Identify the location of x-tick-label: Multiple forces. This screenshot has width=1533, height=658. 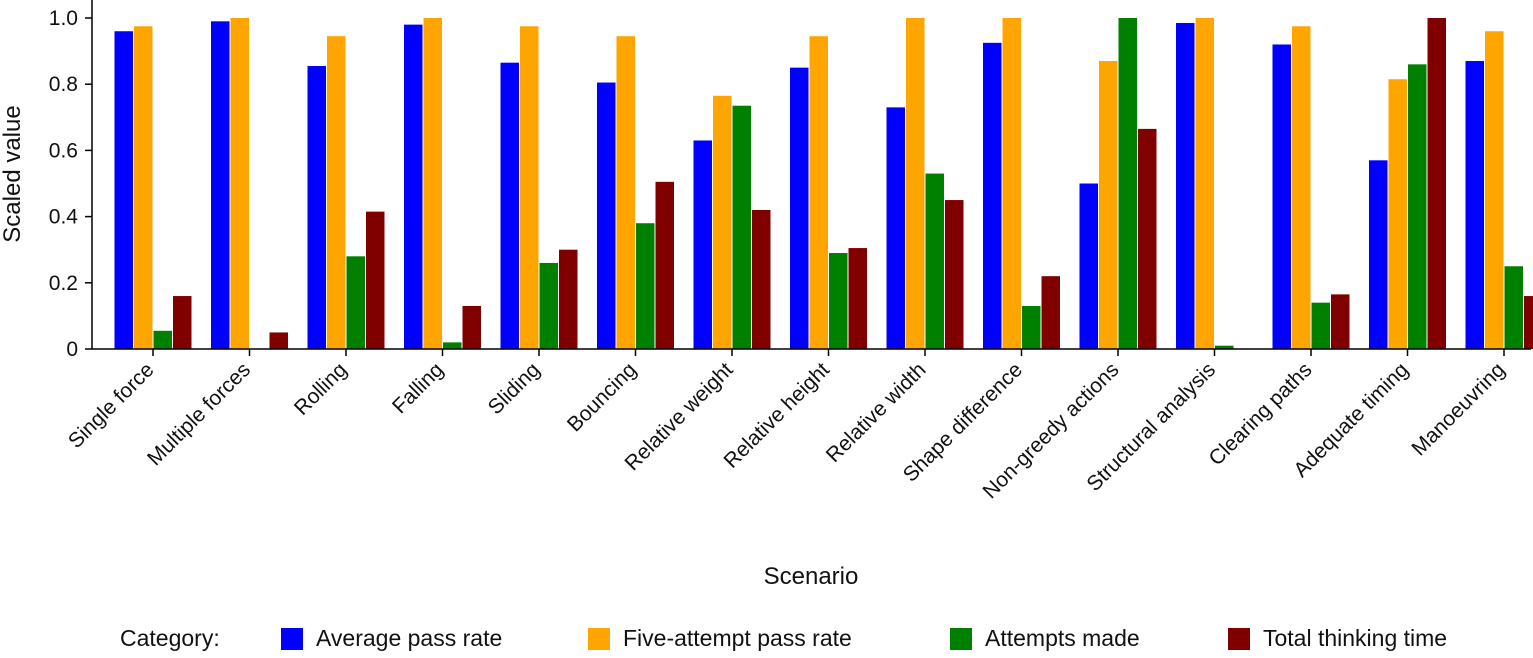
(199, 414).